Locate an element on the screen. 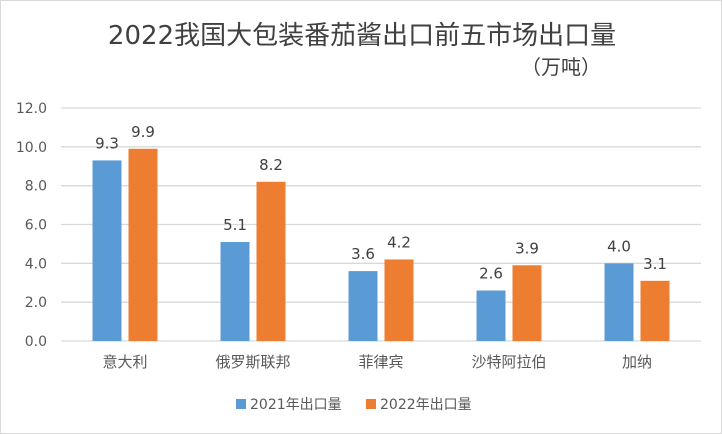  data-label: 8.2 is located at coordinates (271, 165).